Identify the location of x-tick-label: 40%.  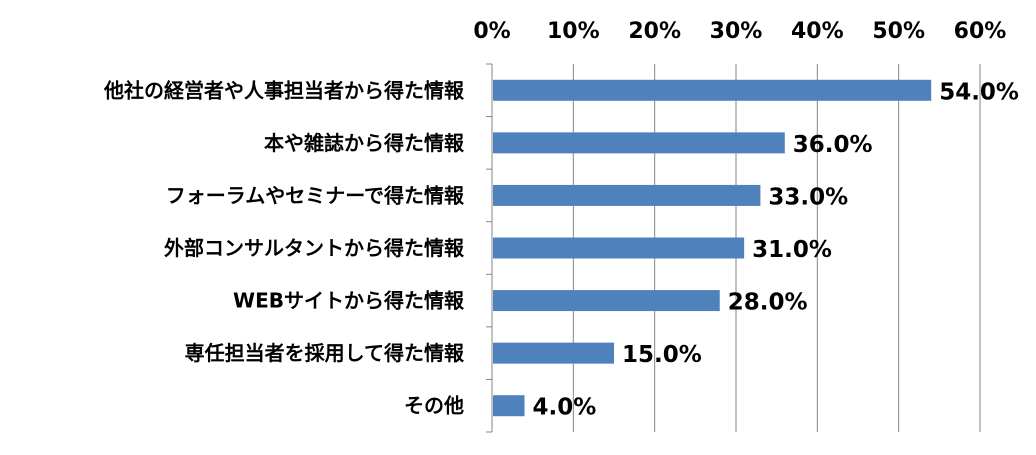
(817, 31).